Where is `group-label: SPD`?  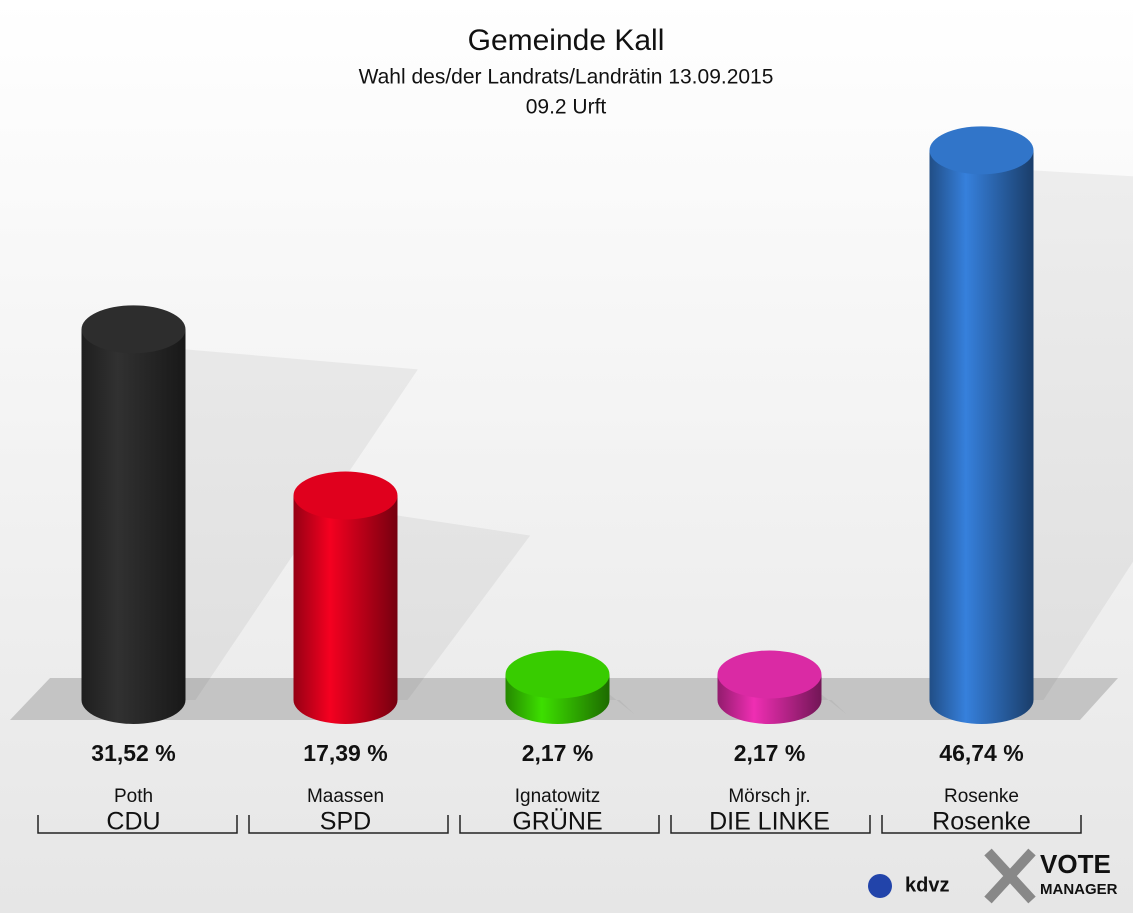 group-label: SPD is located at coordinates (345, 822).